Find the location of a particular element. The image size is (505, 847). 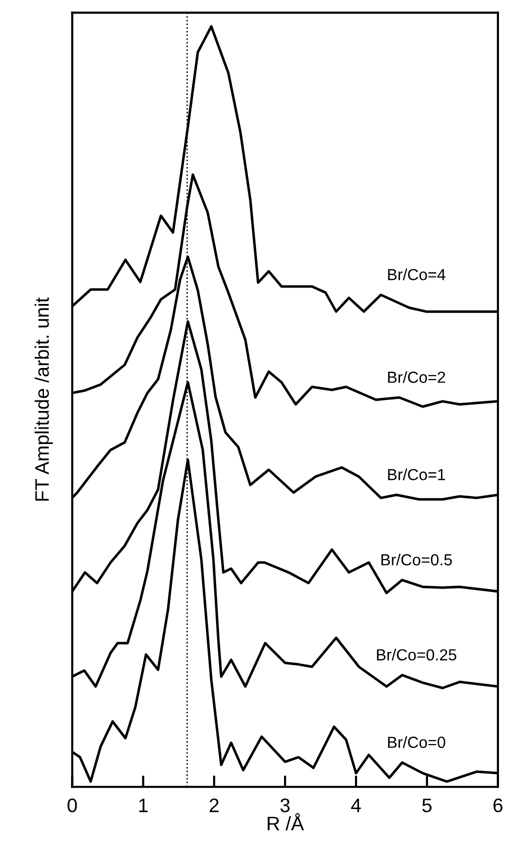

x-tick-label: 5 is located at coordinates (427, 805).